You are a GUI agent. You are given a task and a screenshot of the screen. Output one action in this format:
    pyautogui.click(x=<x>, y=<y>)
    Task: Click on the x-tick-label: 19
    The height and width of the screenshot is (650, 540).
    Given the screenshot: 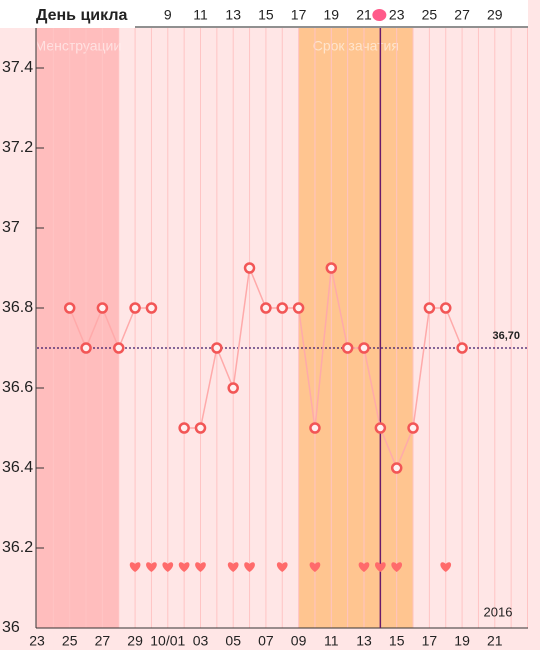 What is the action you would take?
    pyautogui.click(x=462, y=641)
    